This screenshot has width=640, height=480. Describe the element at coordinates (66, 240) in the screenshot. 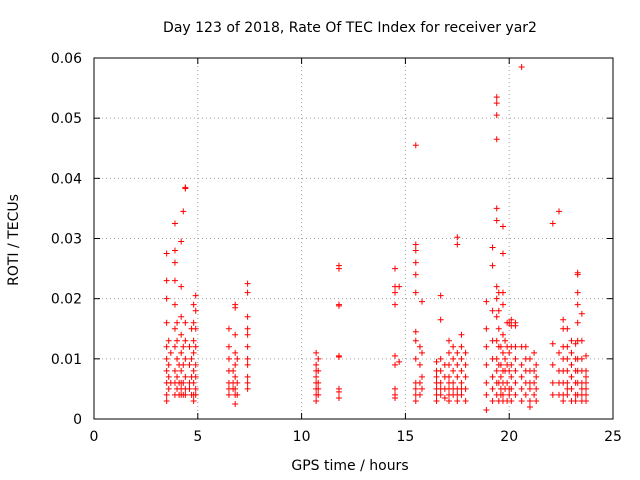

I see `y-tick-label: 0.03` at that location.